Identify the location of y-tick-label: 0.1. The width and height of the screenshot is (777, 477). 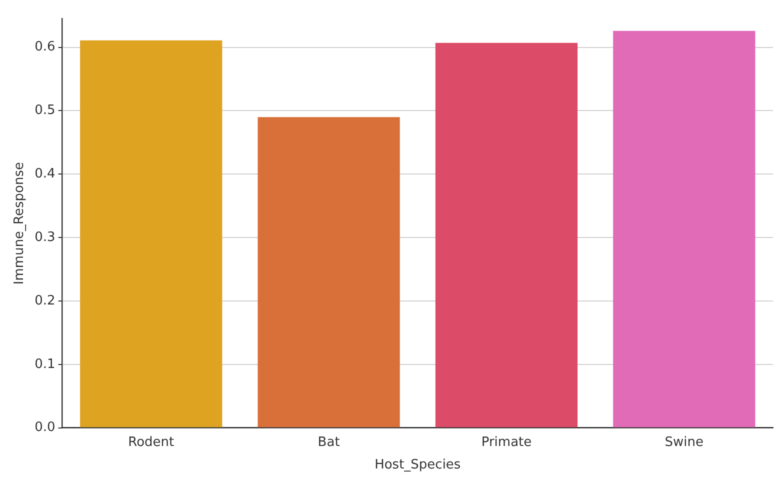
(45, 364).